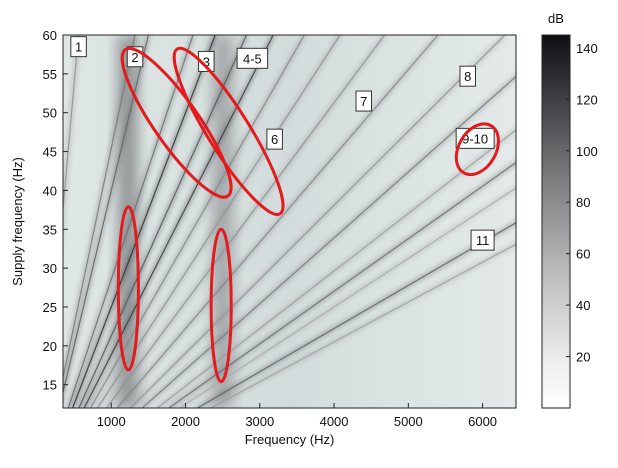 This screenshot has height=468, width=618. I want to click on line-label: 9-10, so click(475, 138).